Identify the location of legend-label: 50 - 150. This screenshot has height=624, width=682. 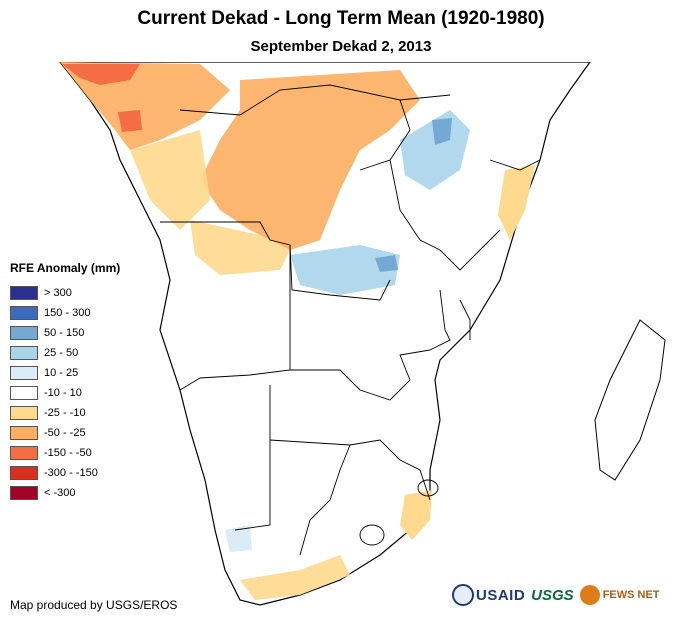
(64, 333).